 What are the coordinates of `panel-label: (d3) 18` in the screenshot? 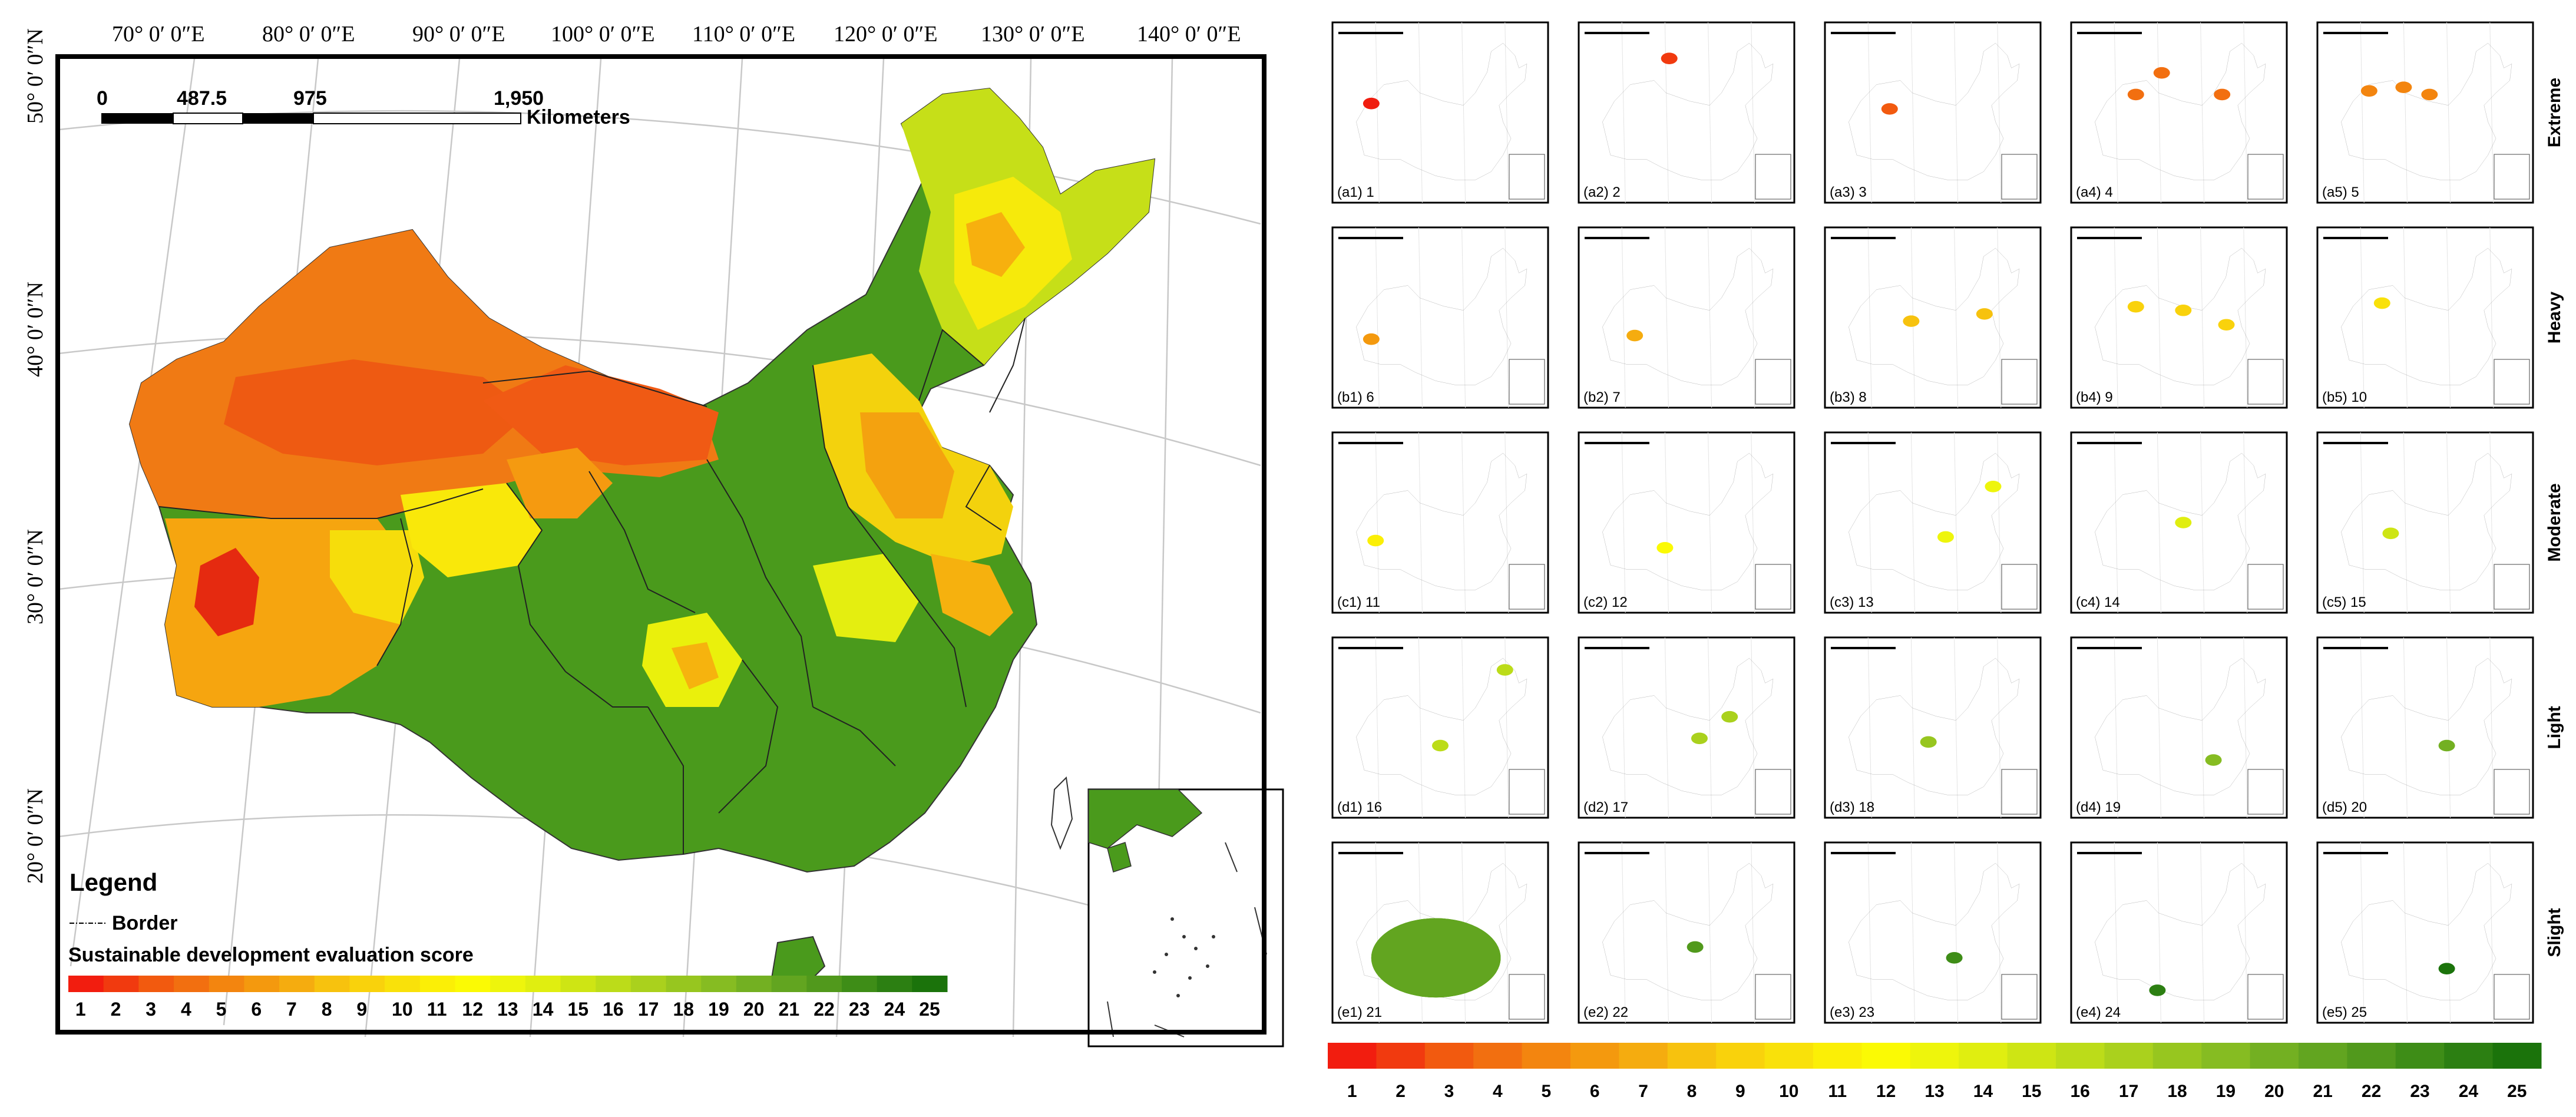 It's located at (1852, 807).